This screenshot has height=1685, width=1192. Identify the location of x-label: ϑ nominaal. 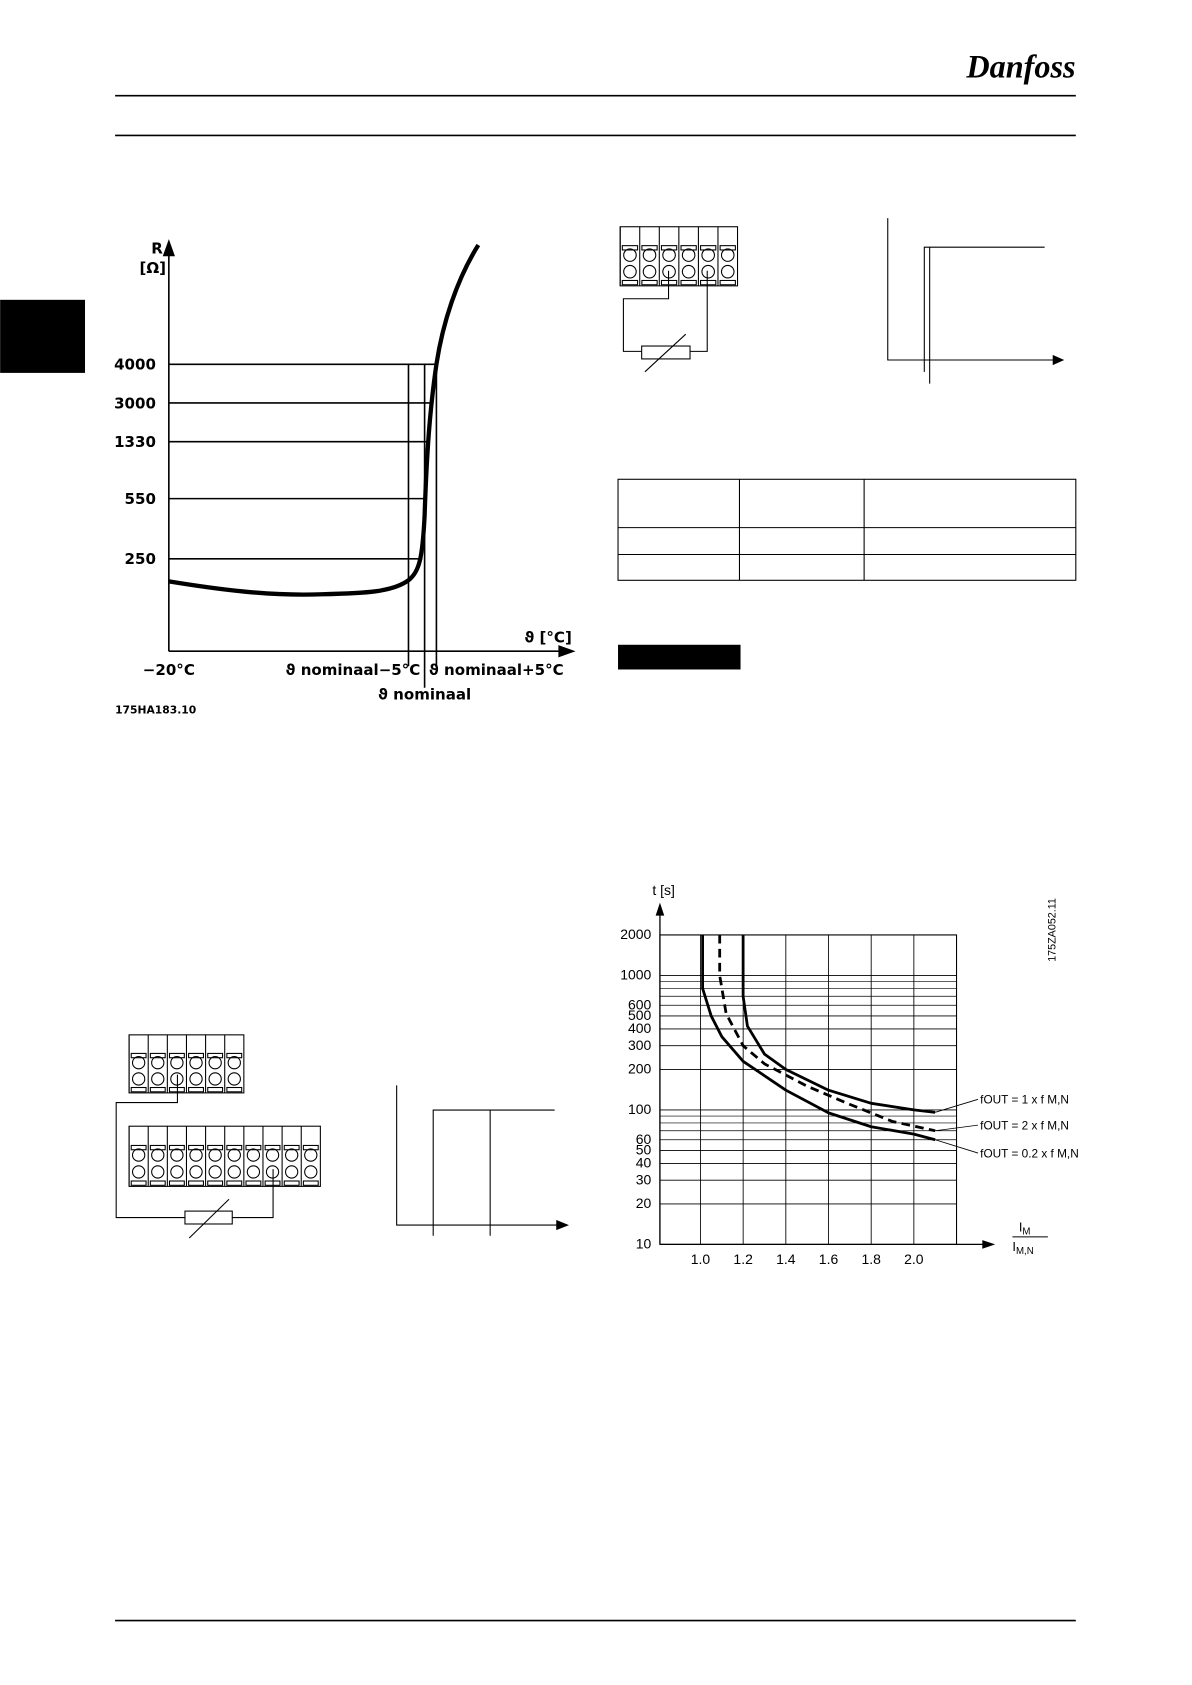
(424, 695).